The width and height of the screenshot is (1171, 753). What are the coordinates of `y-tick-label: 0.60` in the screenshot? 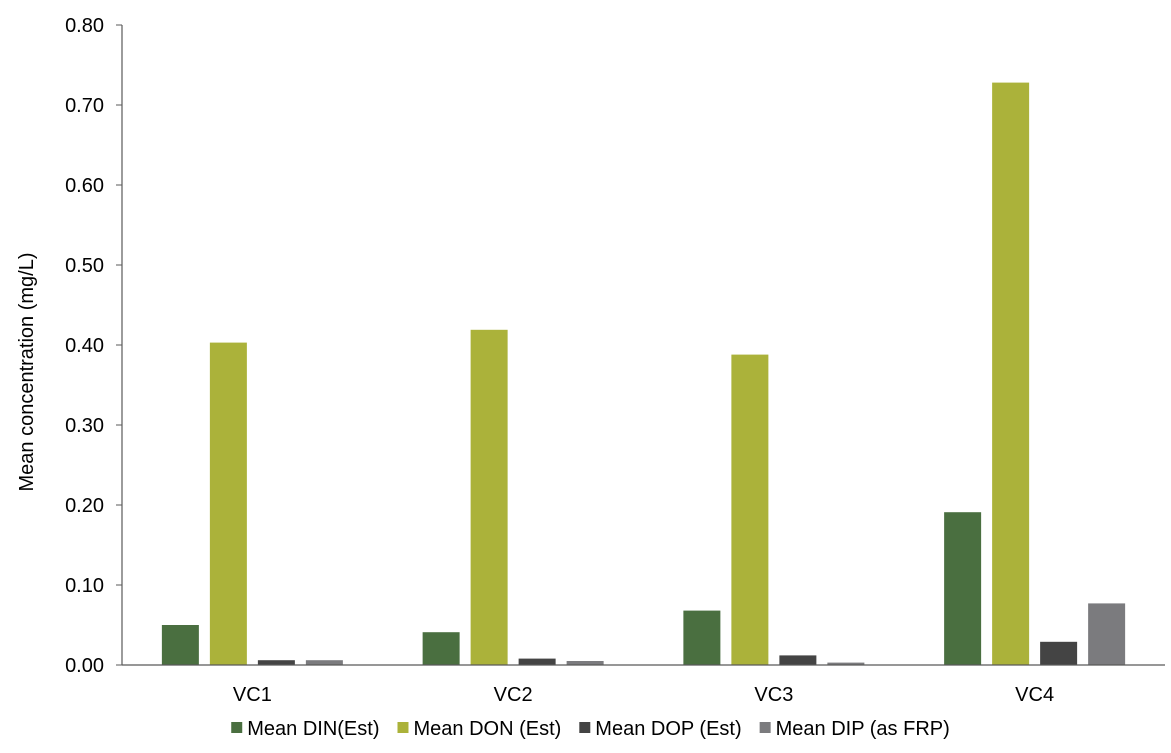 It's located at (84, 186).